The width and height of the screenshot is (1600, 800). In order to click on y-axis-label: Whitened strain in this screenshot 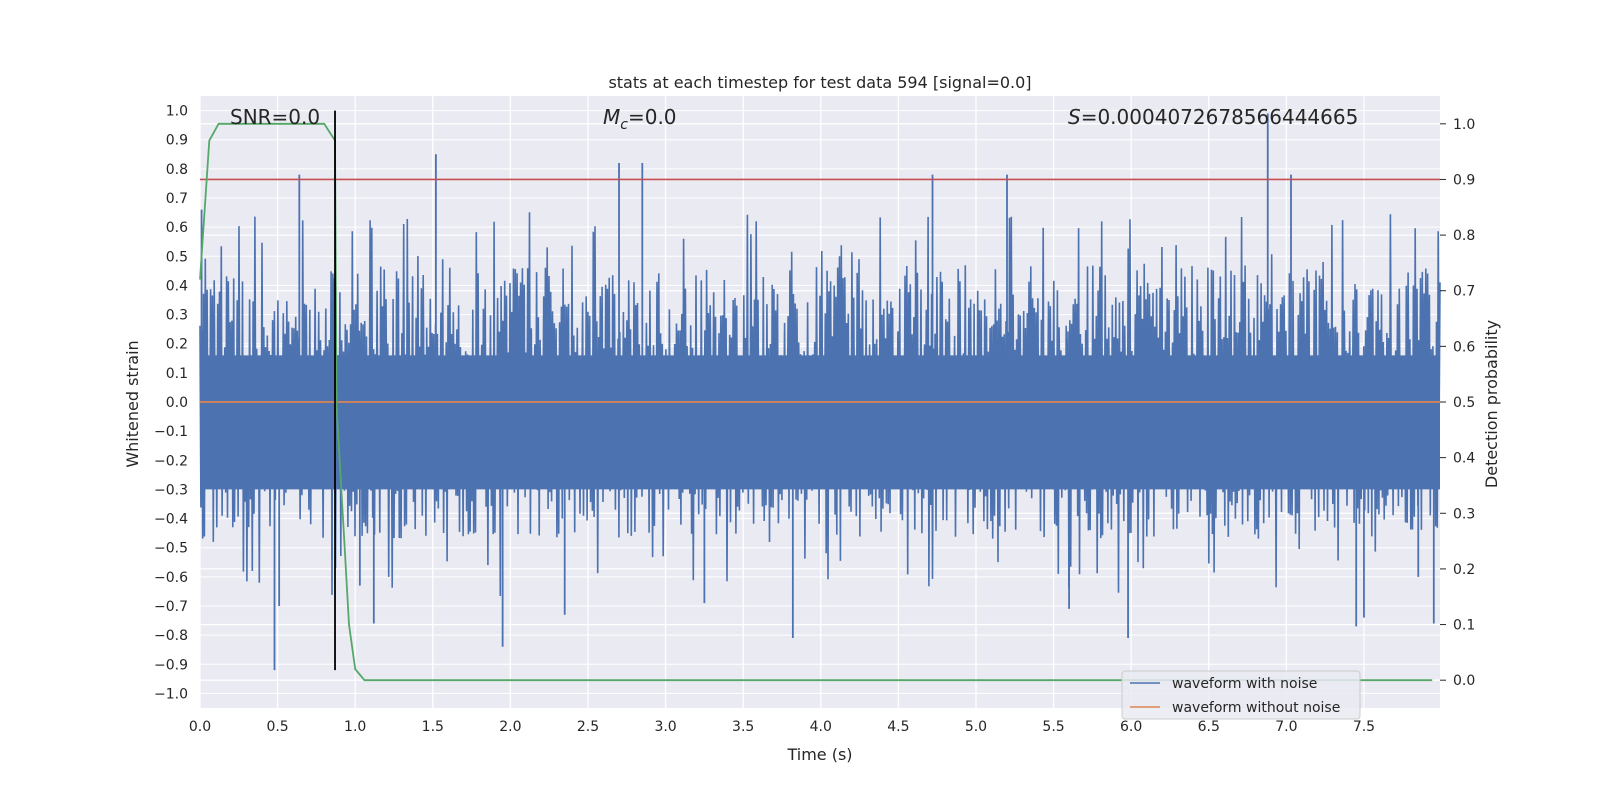, I will do `click(132, 403)`.